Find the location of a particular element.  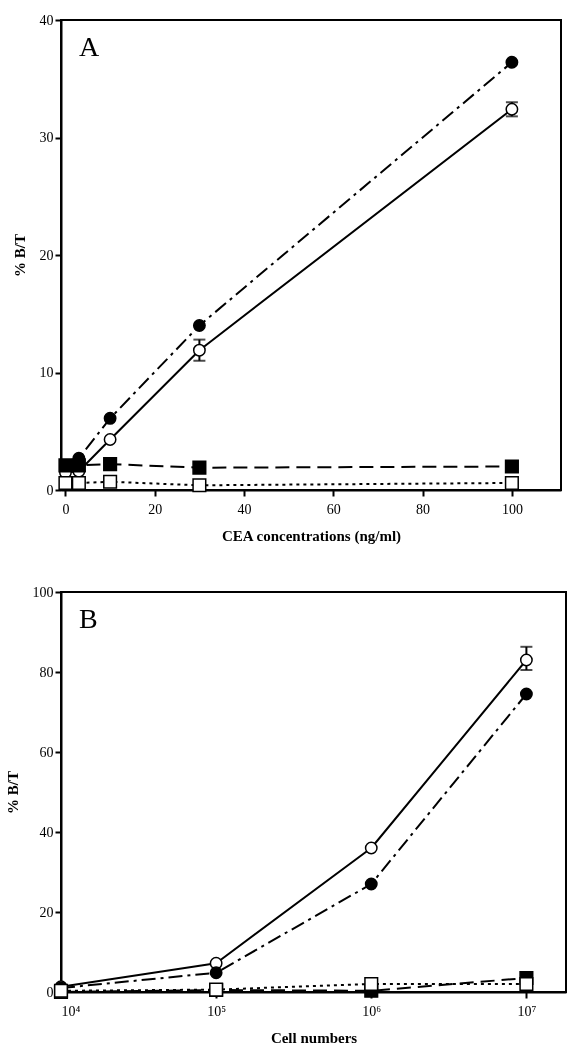

y-tick-label: 60 is located at coordinates (46, 752).